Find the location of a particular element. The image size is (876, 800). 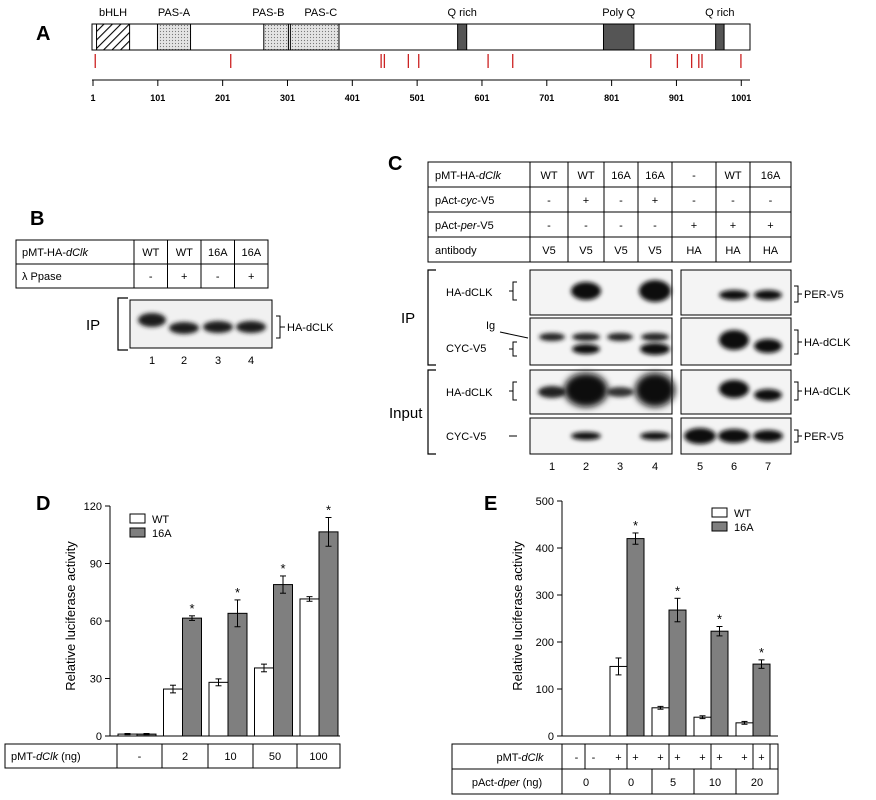

significance-mark: * is located at coordinates (191, 608).